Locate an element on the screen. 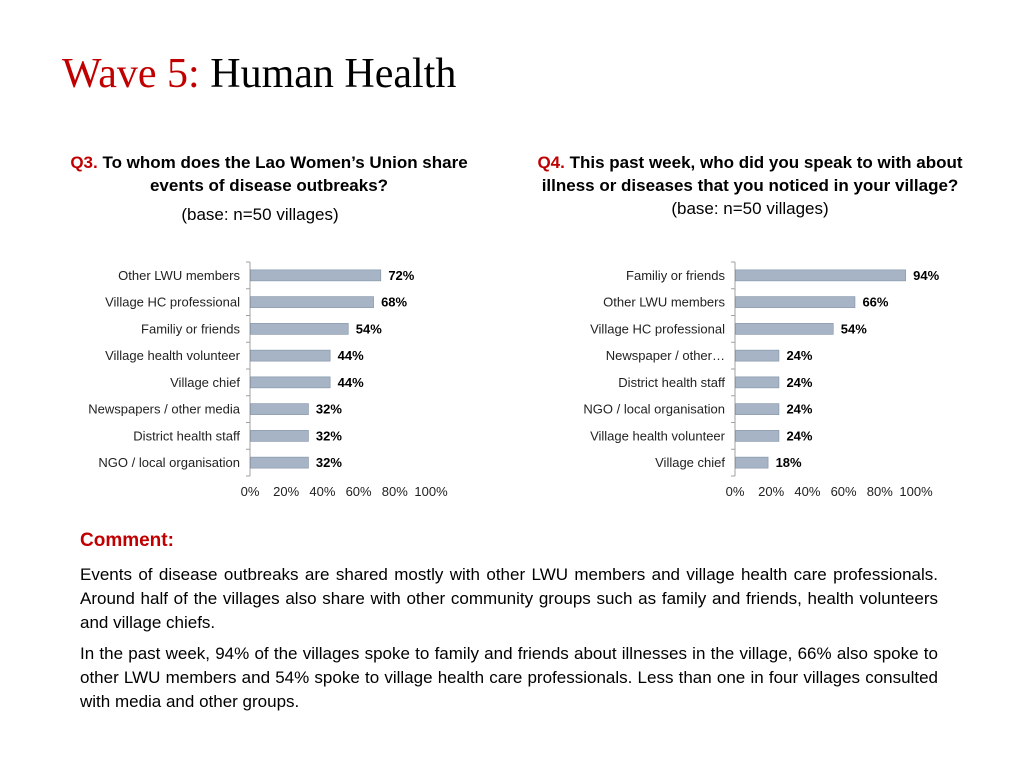 Image resolution: width=1024 pixels, height=768 pixels. slide-title: Wave 5: Human Health is located at coordinates (259, 74).